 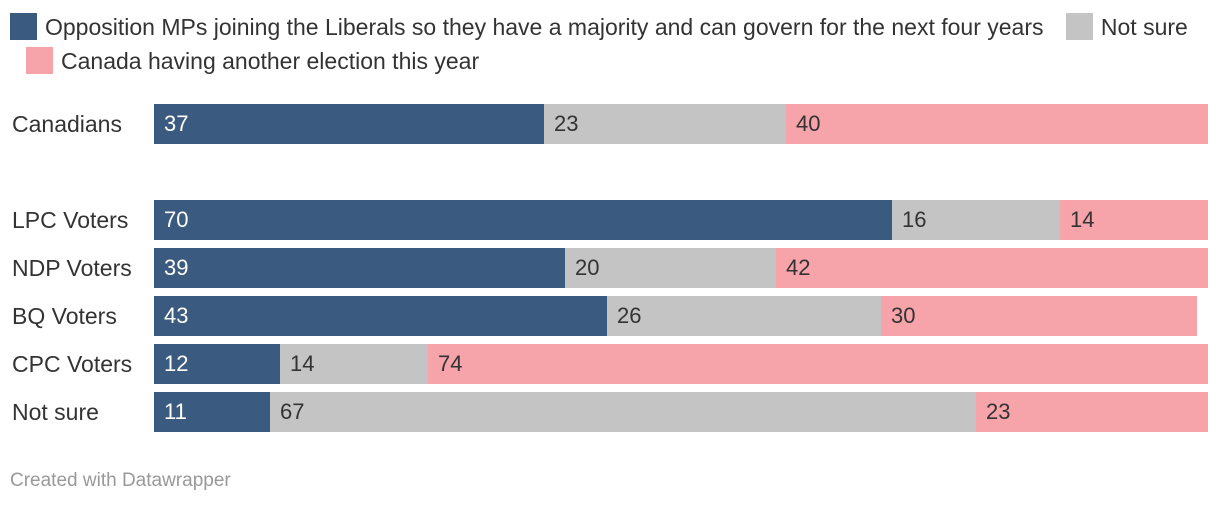 What do you see at coordinates (997, 124) in the screenshot?
I see `bar-segment: 40` at bounding box center [997, 124].